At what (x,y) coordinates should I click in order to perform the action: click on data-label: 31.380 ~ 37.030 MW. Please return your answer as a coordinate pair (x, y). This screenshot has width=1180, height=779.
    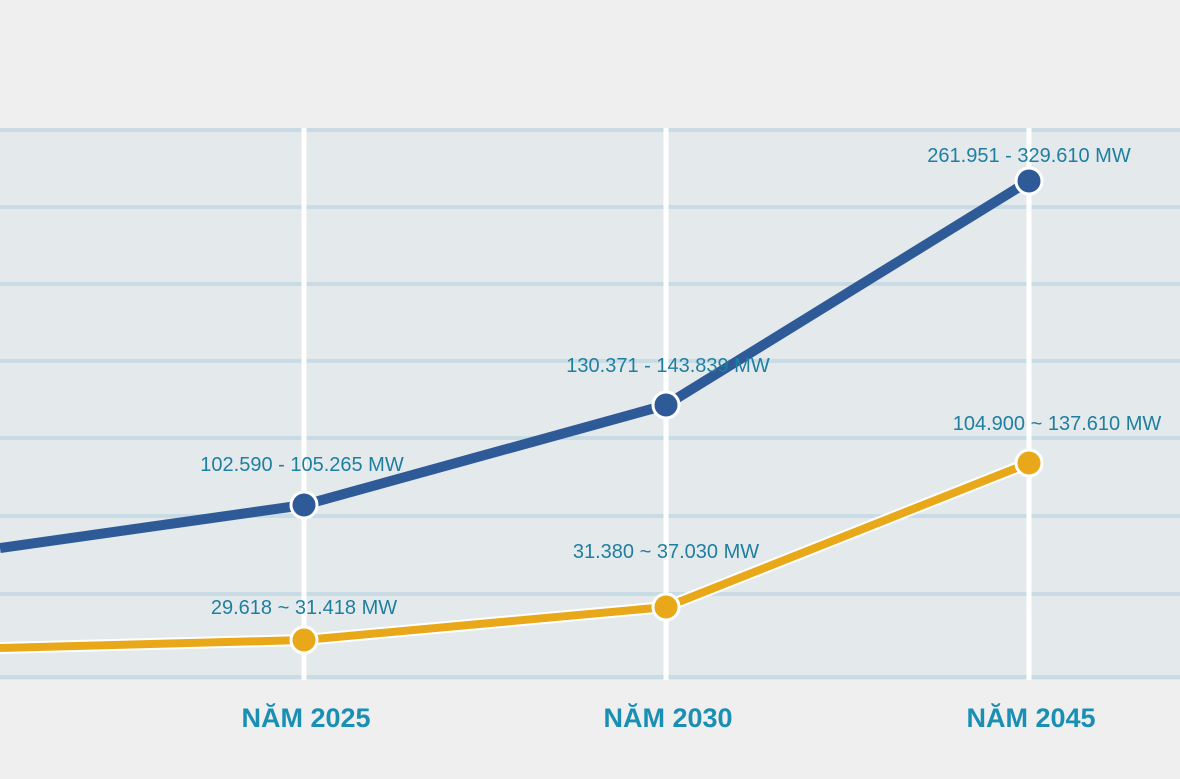
    Looking at the image, I should click on (666, 552).